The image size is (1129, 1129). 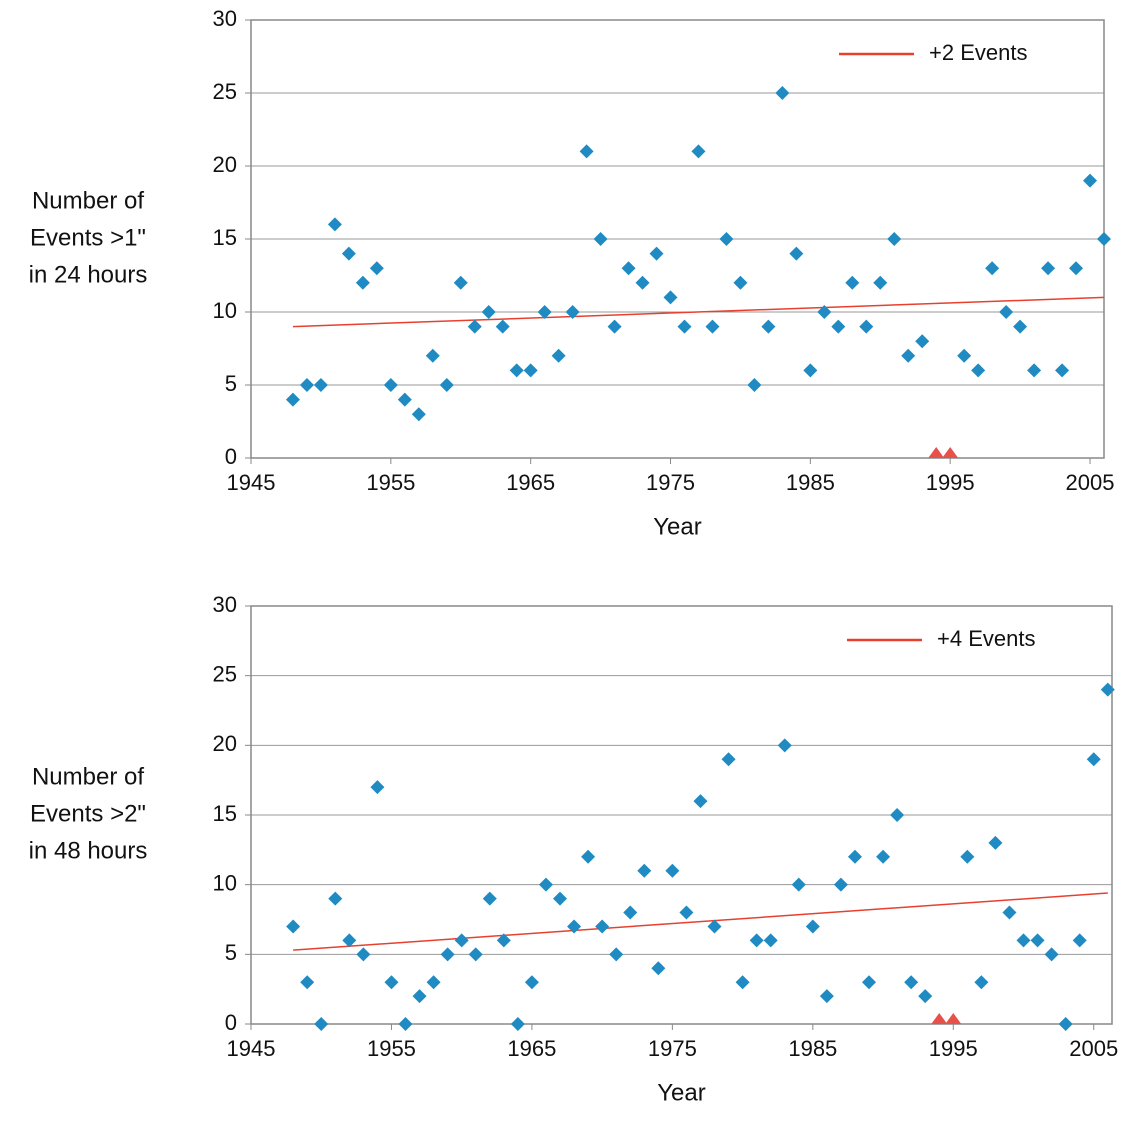 I want to click on y-axis-label: in 24 hours, so click(x=88, y=274).